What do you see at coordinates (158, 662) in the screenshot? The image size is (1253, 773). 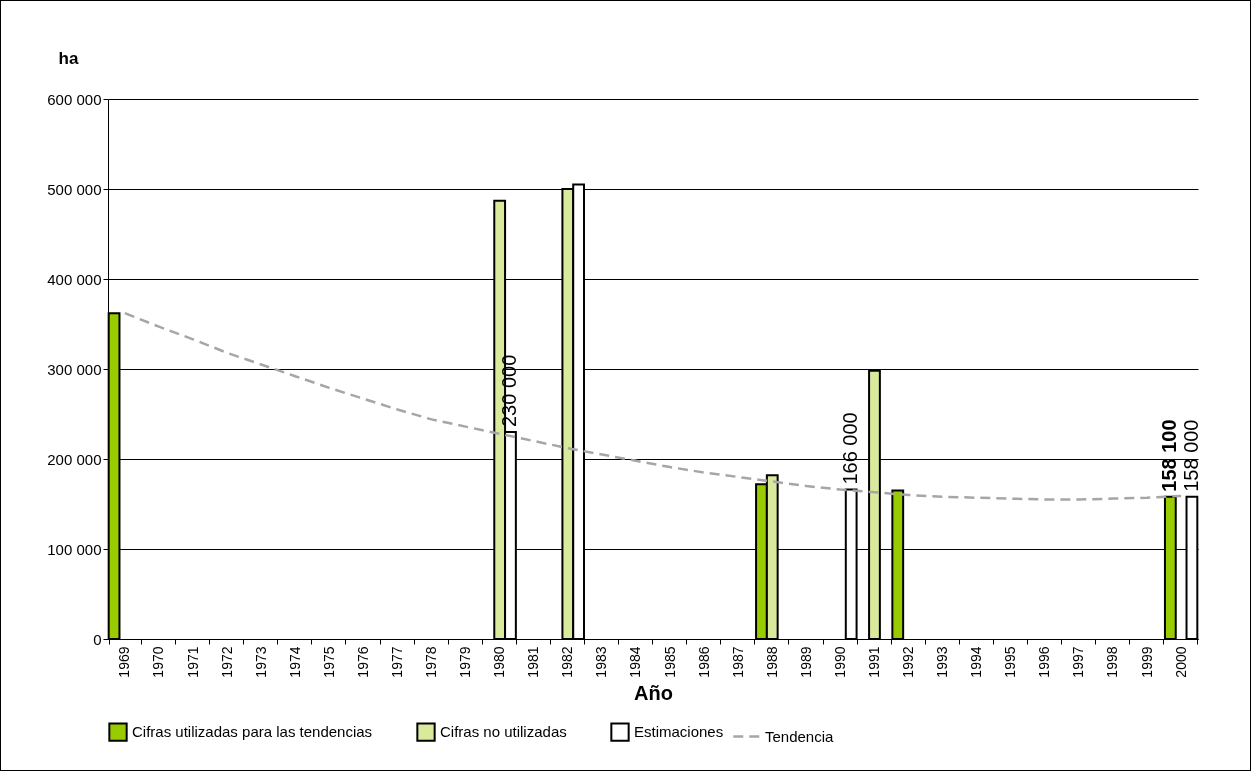 I see `x-tick-label: 1970` at bounding box center [158, 662].